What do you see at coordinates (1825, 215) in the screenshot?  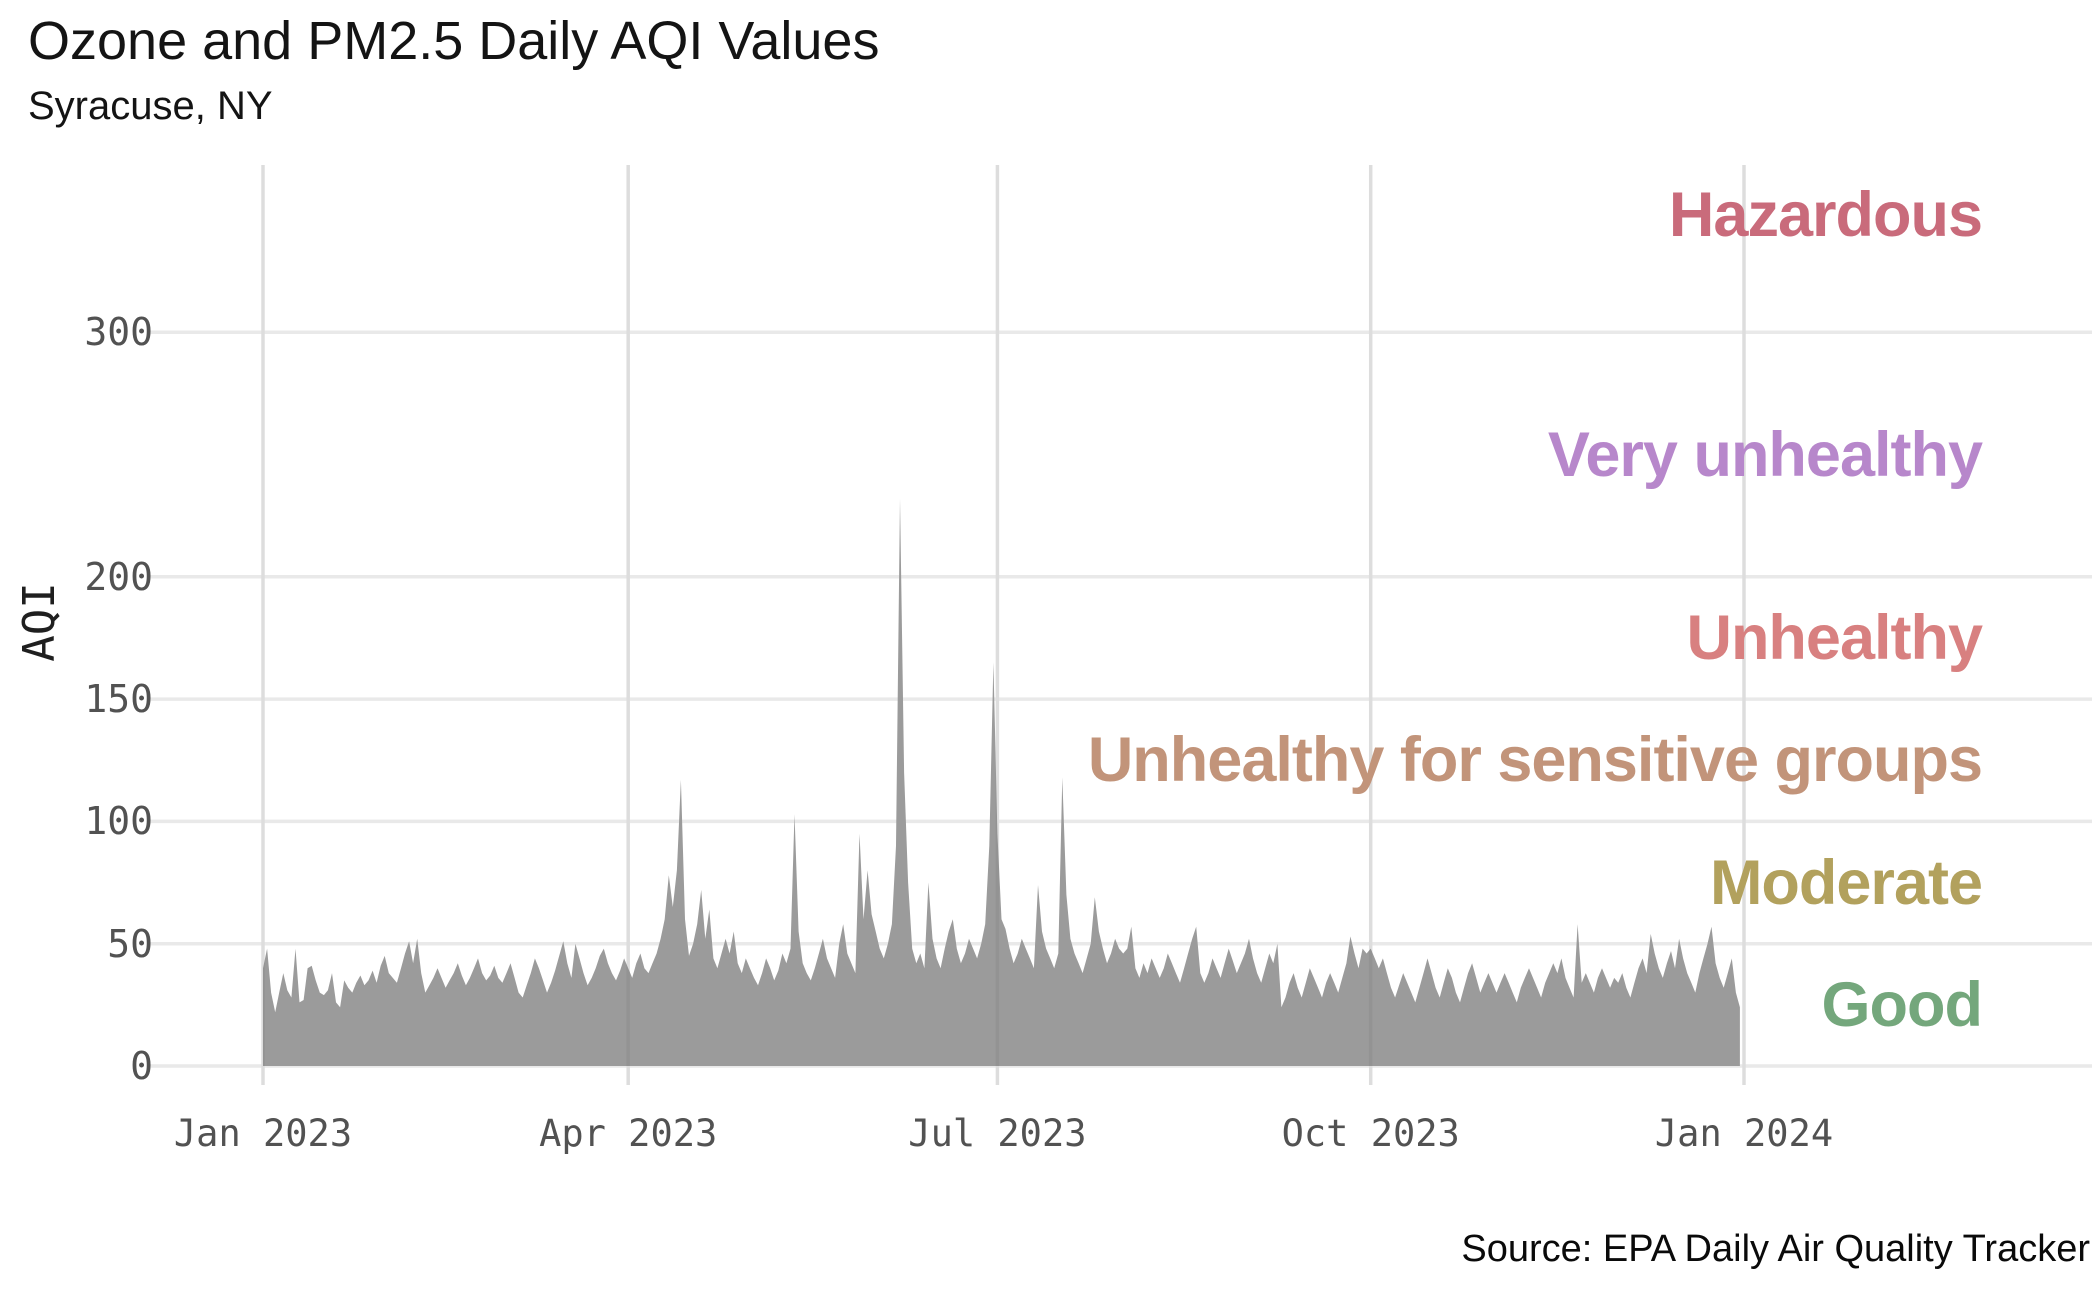 I see `aqi-band-label-hazardous: Hazardous` at bounding box center [1825, 215].